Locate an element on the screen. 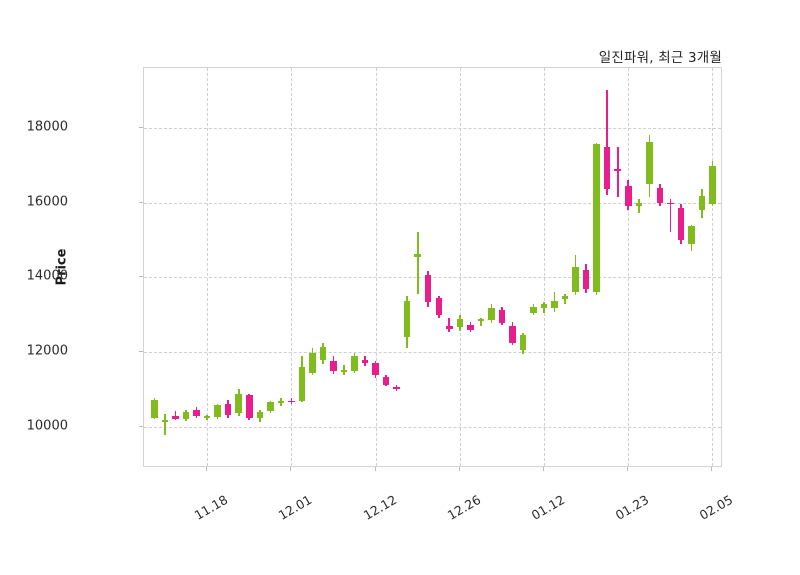 Image resolution: width=800 pixels, height=575 pixels. y-tick-label: 10000 is located at coordinates (47, 426).